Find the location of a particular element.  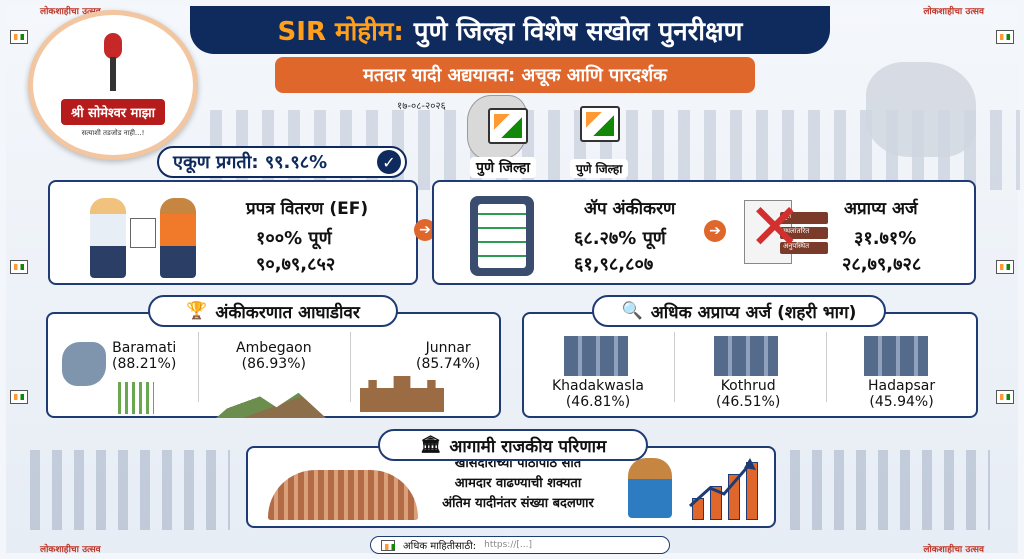

list-item: Junnar (85.74%) is located at coordinates (425, 367).